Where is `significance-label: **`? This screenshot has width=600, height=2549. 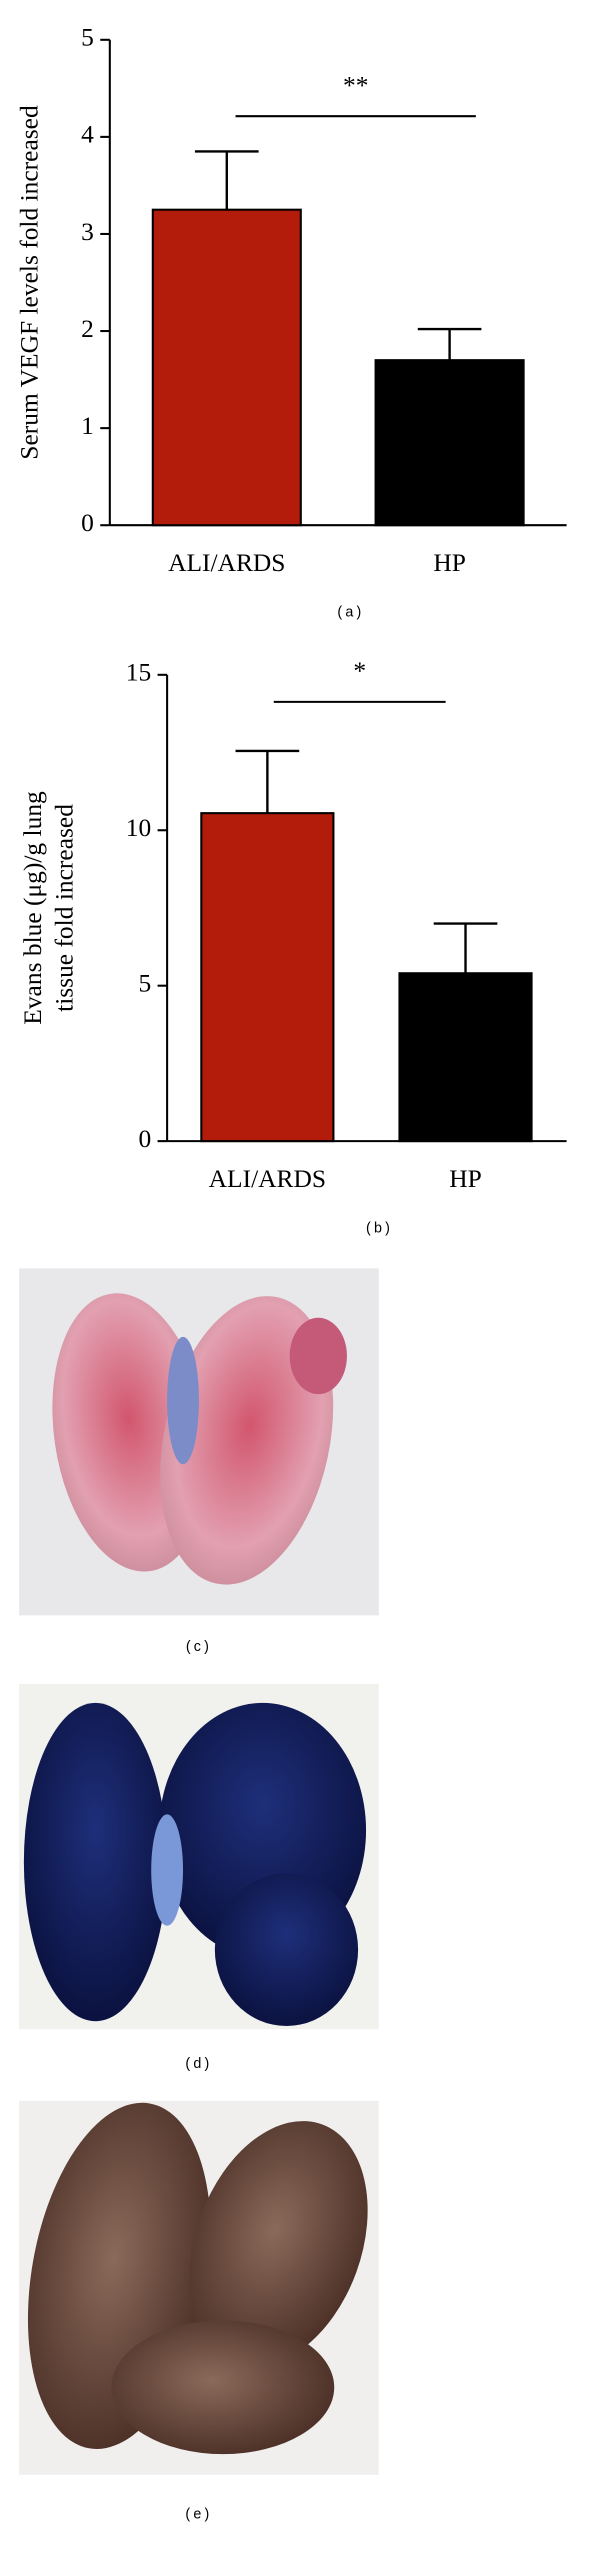
significance-label: ** is located at coordinates (355, 84).